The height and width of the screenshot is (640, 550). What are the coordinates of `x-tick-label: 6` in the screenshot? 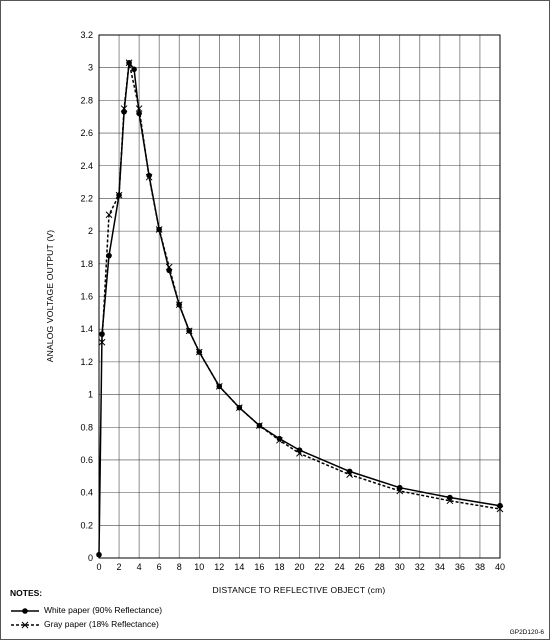 It's located at (159, 567).